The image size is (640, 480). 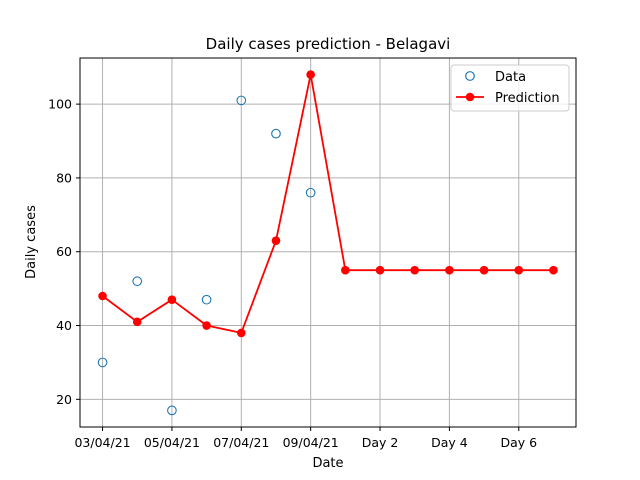 I want to click on legend-data-marker, so click(x=470, y=76).